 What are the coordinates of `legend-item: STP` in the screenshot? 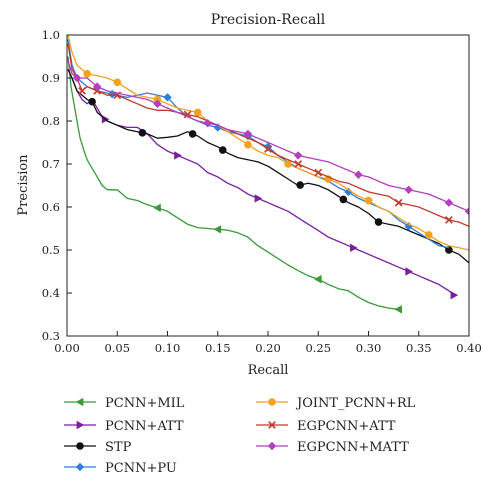 It's located at (98, 447).